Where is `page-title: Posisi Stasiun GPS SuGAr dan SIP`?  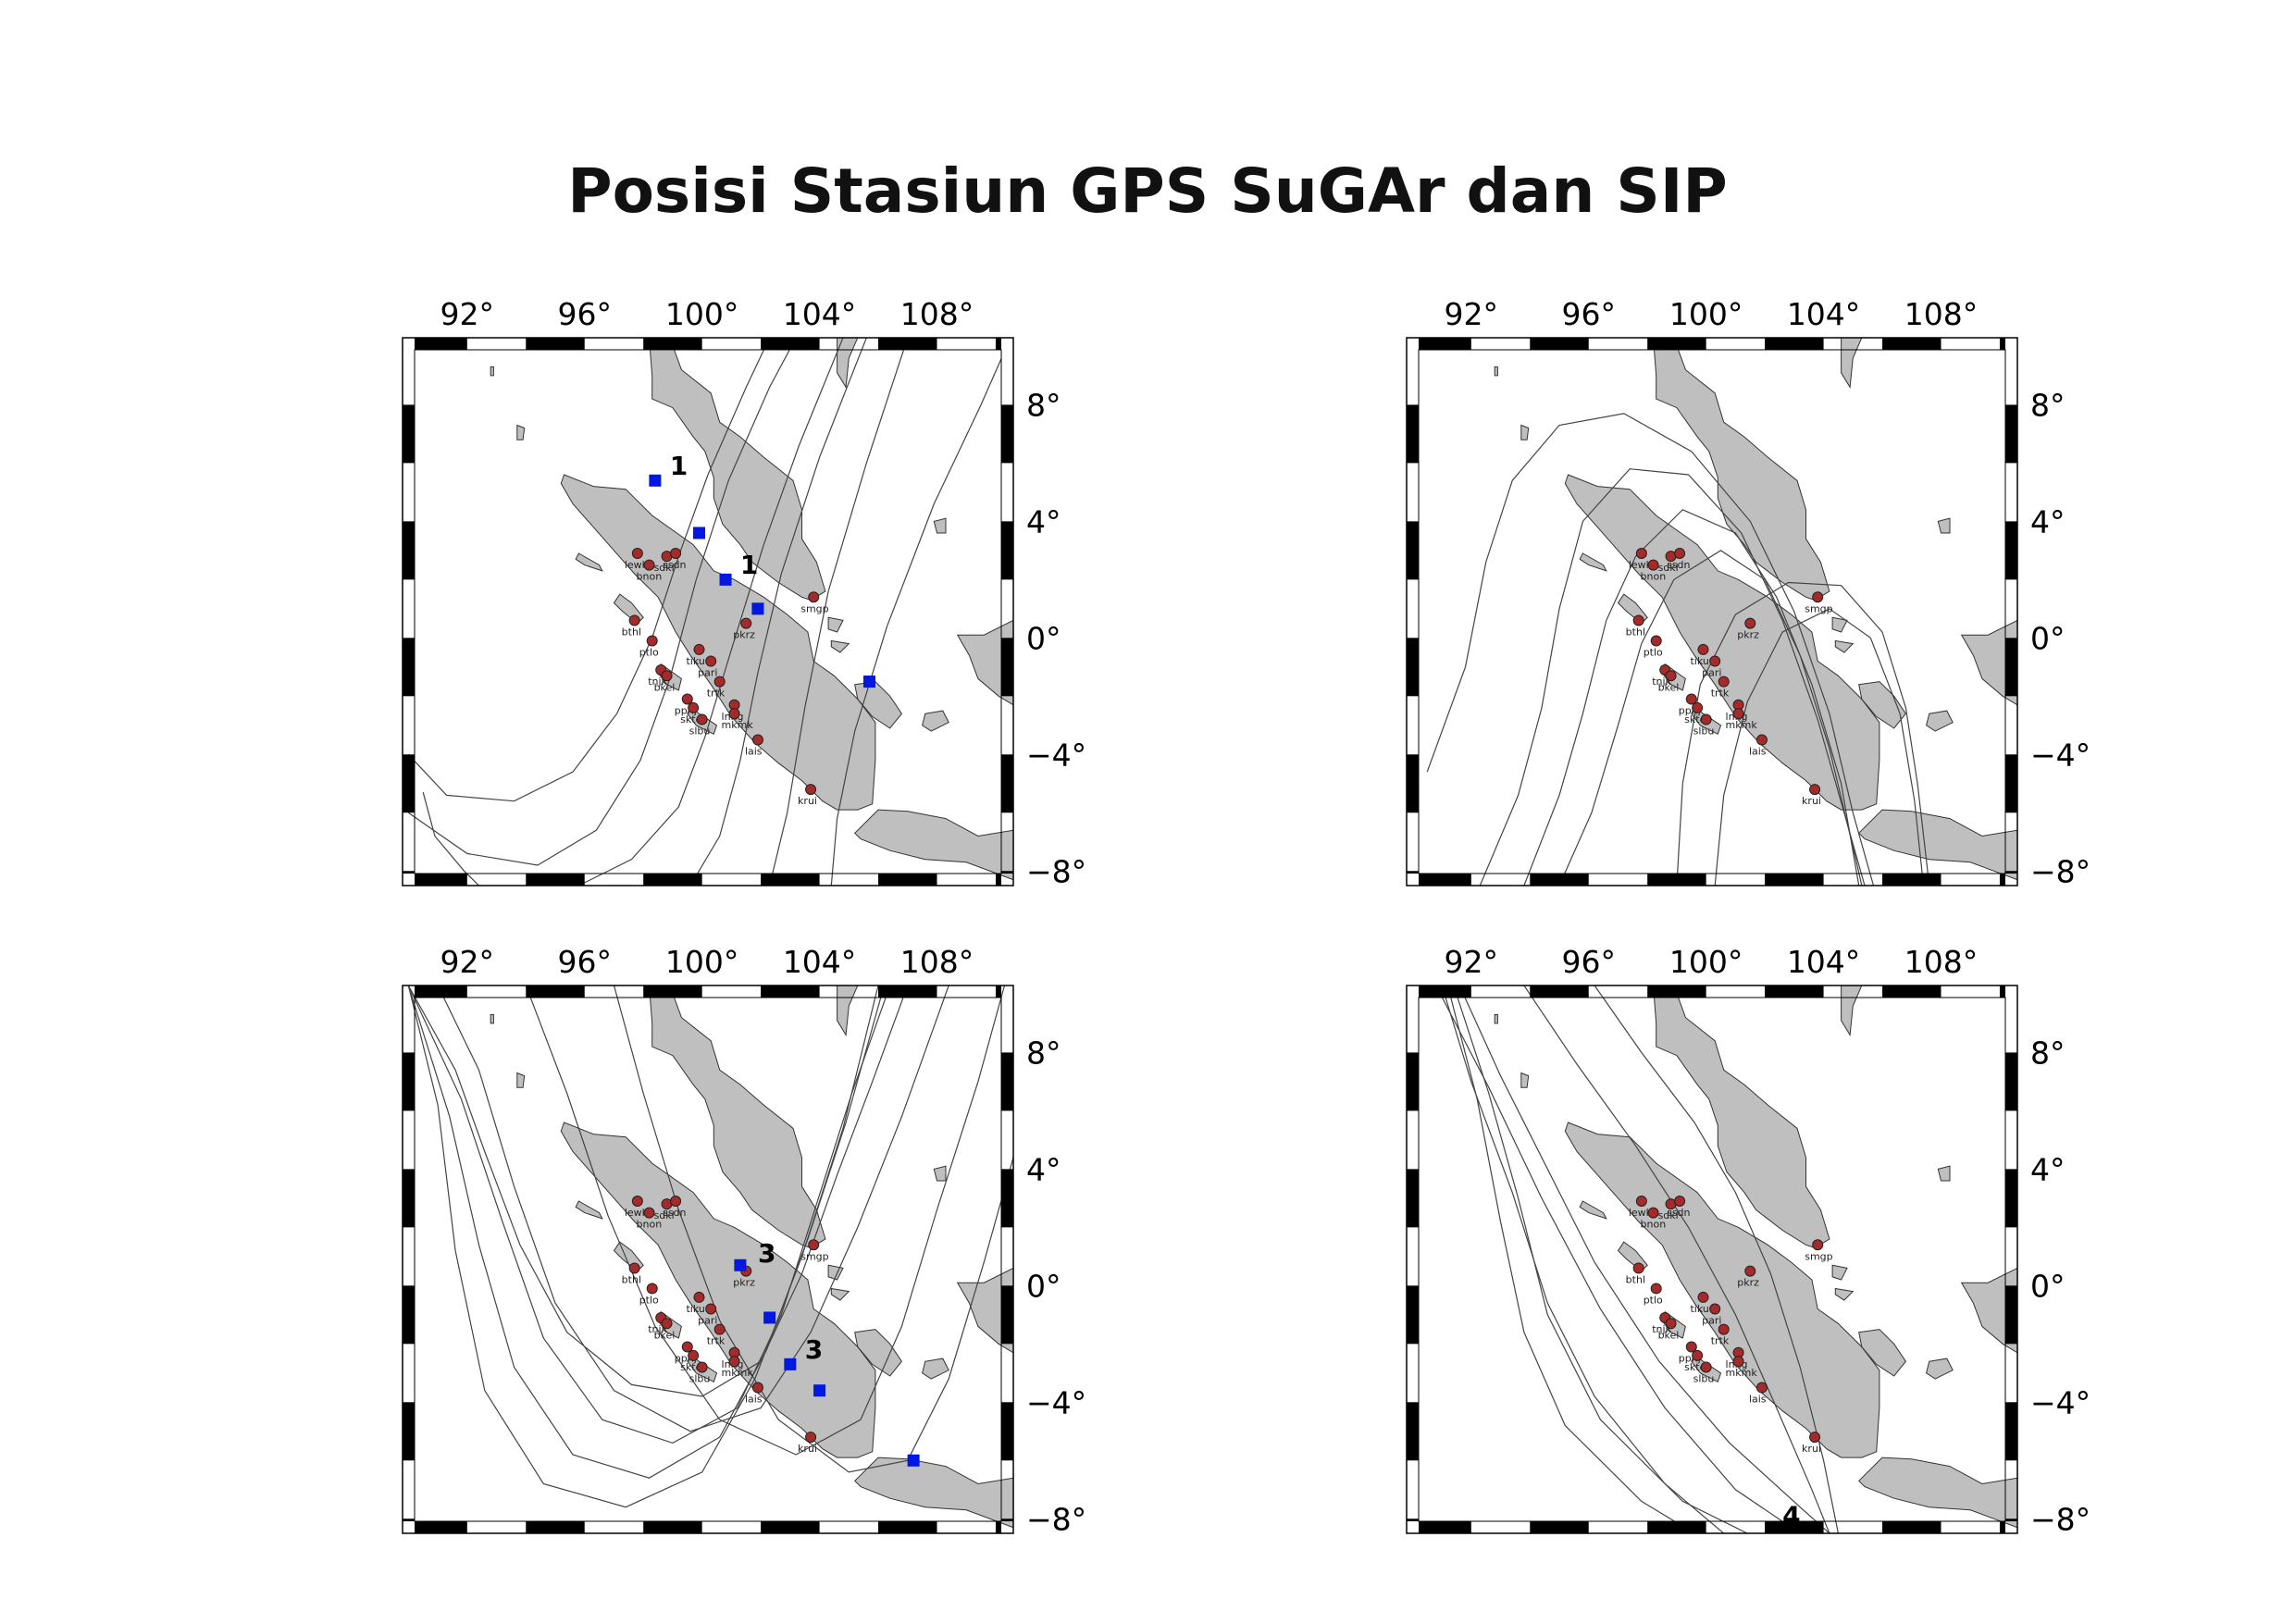
page-title: Posisi Stasiun GPS SuGAr dan SIP is located at coordinates (1147, 191).